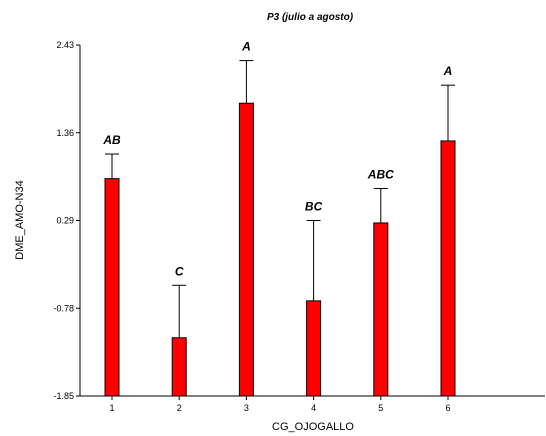 Image resolution: width=546 pixels, height=436 pixels. Describe the element at coordinates (447, 408) in the screenshot. I see `x-tick-label: 6` at that location.